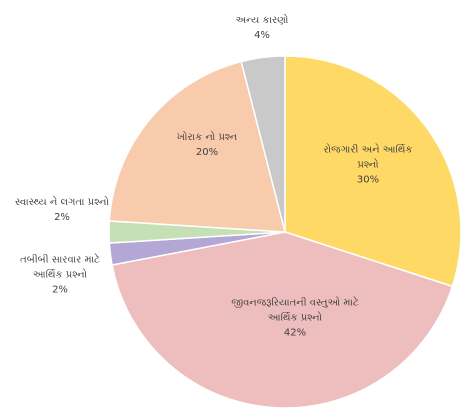  Describe the element at coordinates (62, 202) in the screenshot. I see `category-label: સ્વાસ્થ્ય ને લગતા પ્રશ્નો` at that location.